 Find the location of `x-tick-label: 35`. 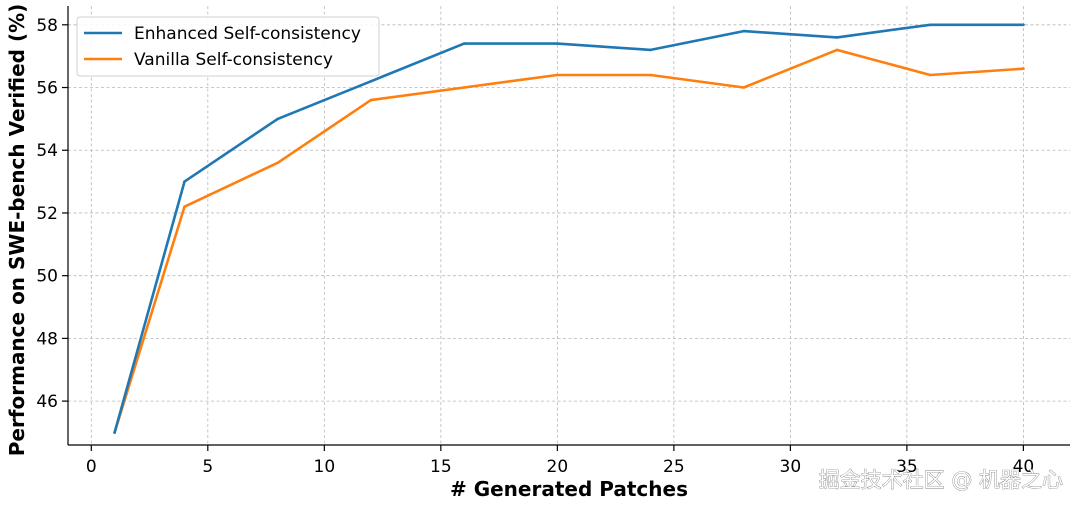

x-tick-label: 35 is located at coordinates (907, 467).